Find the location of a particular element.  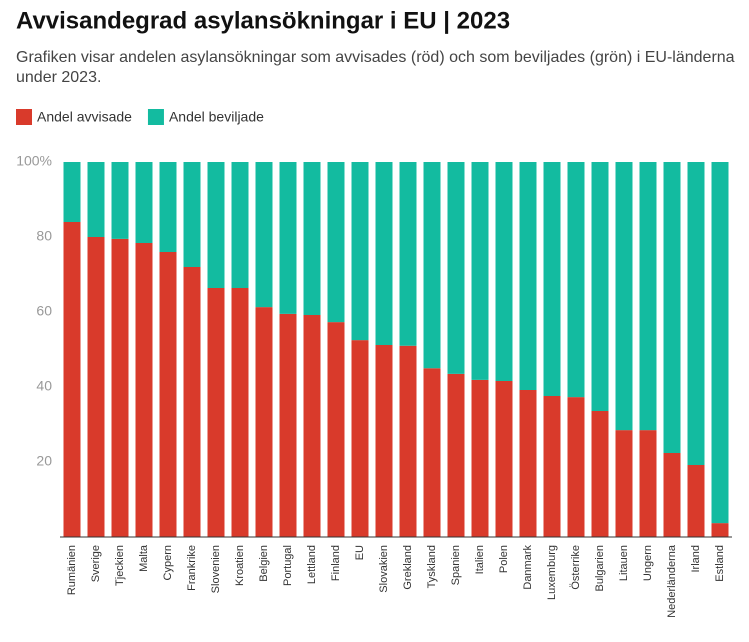

legend-label: Andel beviljade is located at coordinates (216, 117).